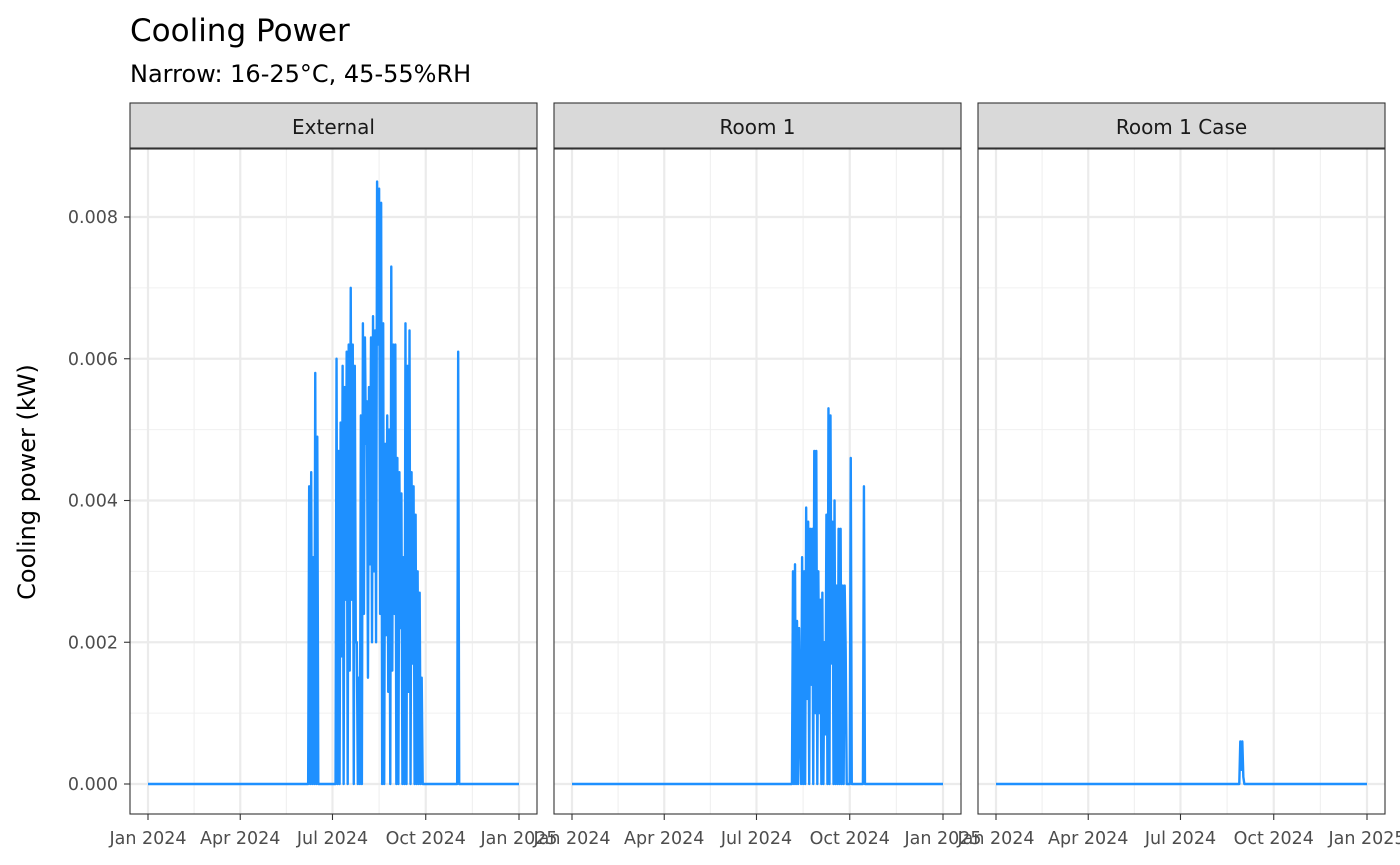  What do you see at coordinates (93, 218) in the screenshot?
I see `y-tick-label: 0.008` at bounding box center [93, 218].